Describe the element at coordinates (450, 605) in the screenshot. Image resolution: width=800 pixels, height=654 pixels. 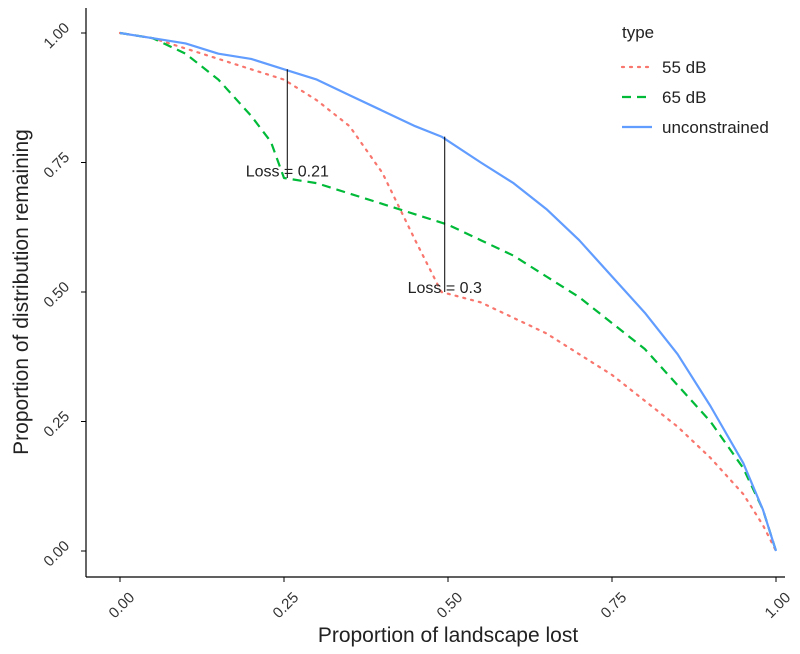
I see `x-tick-label: 0.50` at that location.